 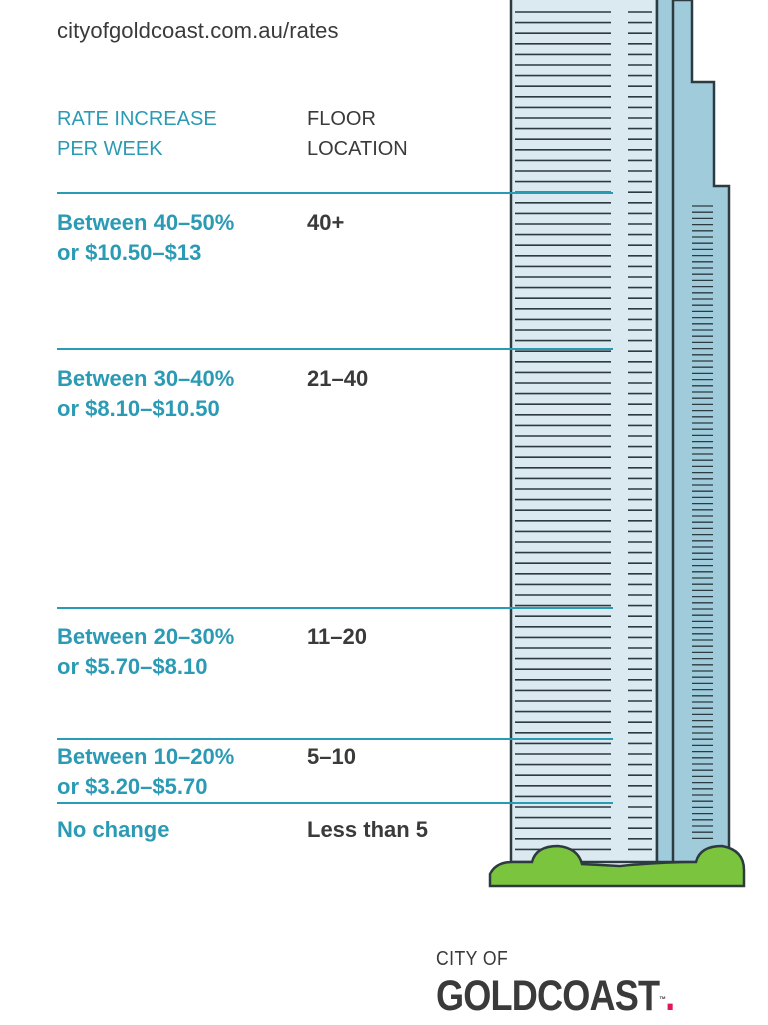 What do you see at coordinates (146, 651) in the screenshot?
I see `row-rate-11-20: Between 20–30% or $5.70–$8.10` at bounding box center [146, 651].